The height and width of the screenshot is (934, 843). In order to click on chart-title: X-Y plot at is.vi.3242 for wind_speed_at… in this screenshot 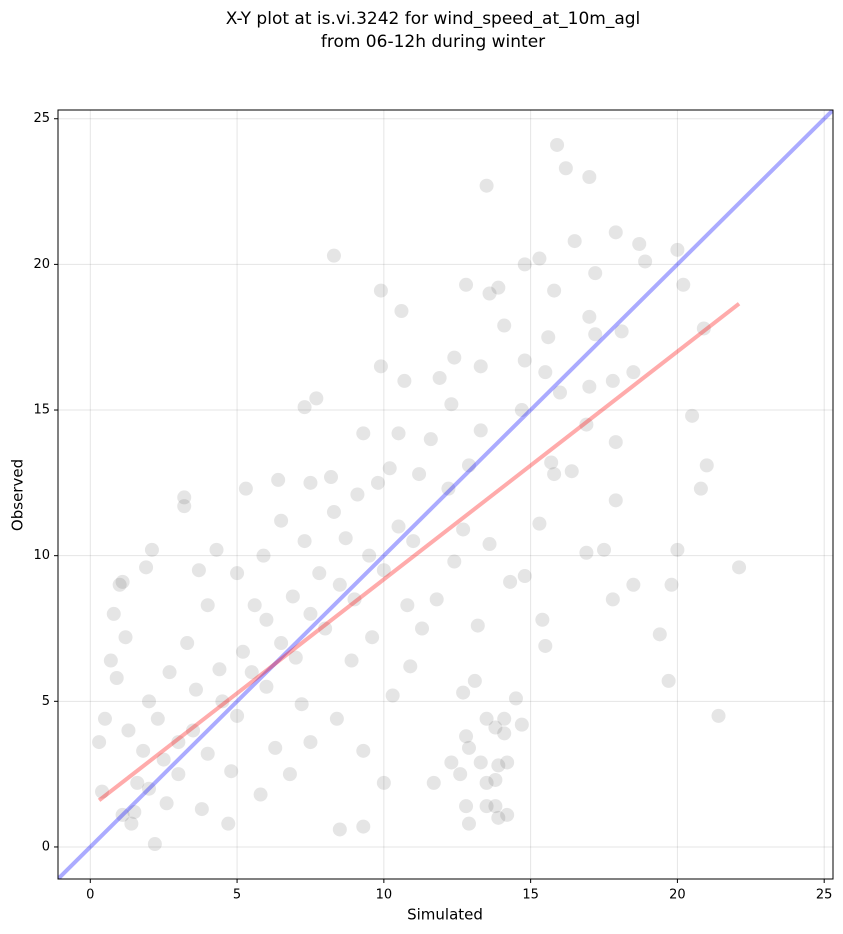, I will do `click(433, 19)`.